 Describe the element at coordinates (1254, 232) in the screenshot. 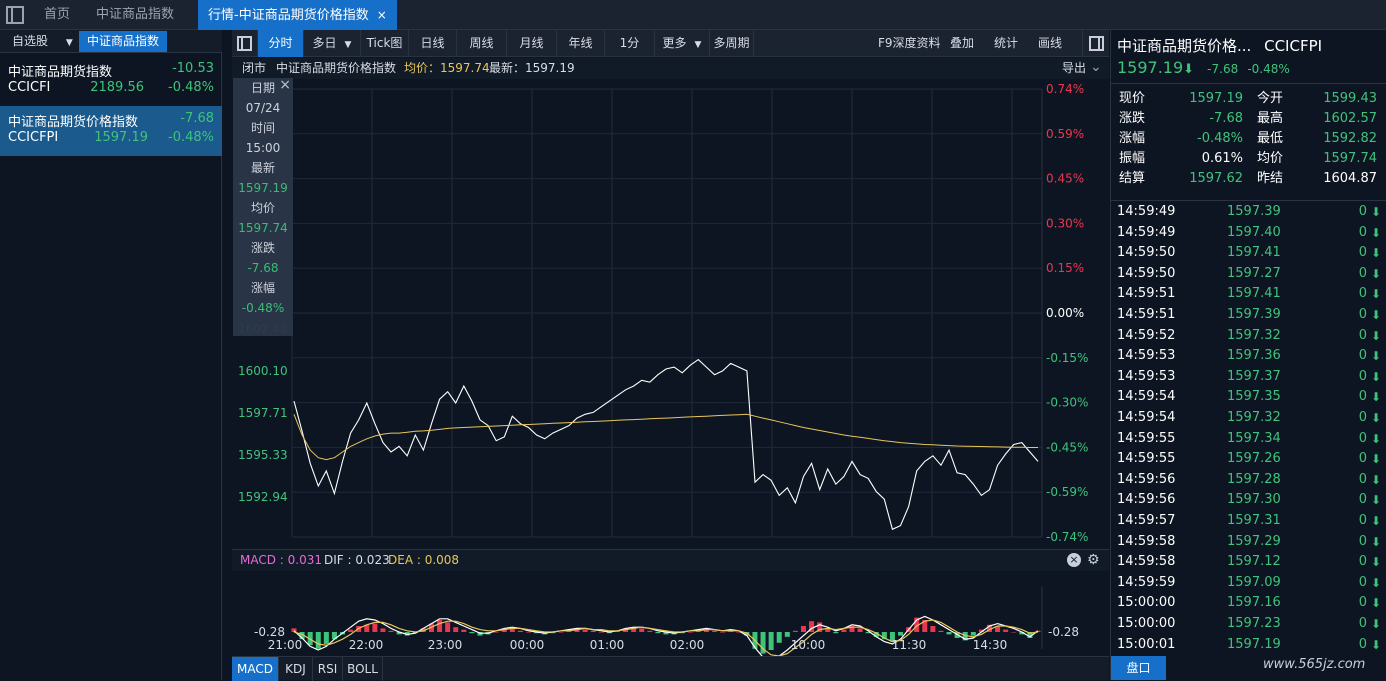

I see `trade-price: 1597.40` at that location.